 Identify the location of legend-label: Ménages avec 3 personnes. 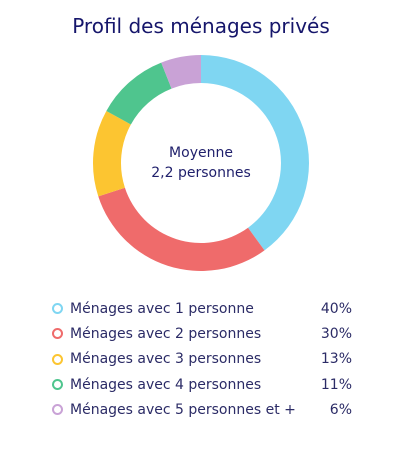
(166, 359).